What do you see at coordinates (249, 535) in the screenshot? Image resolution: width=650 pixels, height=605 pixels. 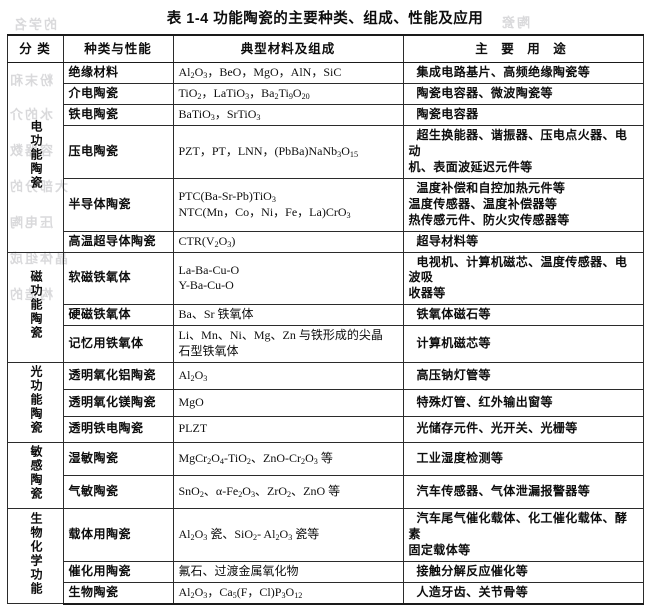 I see `material-line: Al2O3 瓷、SiO2- Al2O3 瓷等` at bounding box center [249, 535].